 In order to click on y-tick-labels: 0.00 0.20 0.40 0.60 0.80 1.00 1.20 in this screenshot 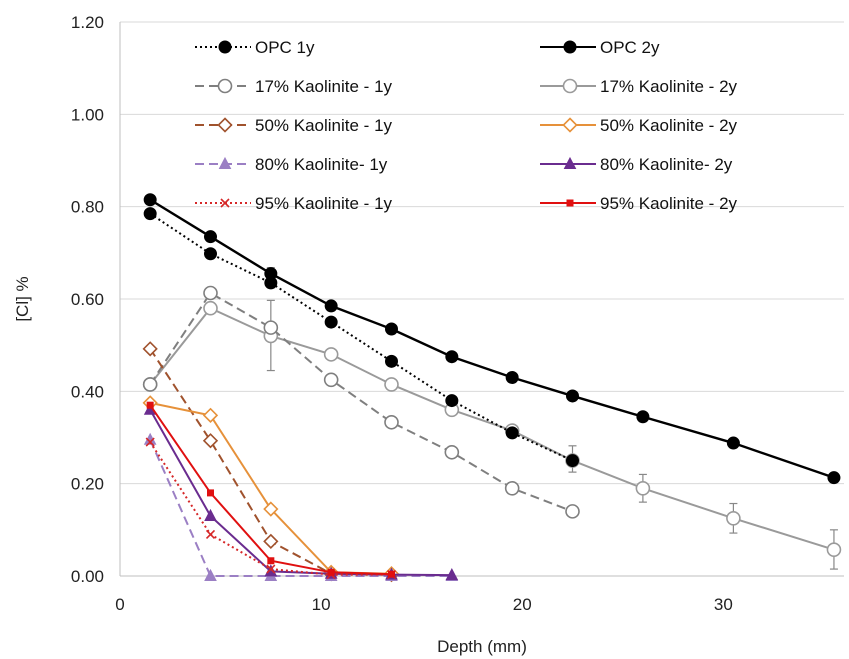, I will do `click(87, 299)`.